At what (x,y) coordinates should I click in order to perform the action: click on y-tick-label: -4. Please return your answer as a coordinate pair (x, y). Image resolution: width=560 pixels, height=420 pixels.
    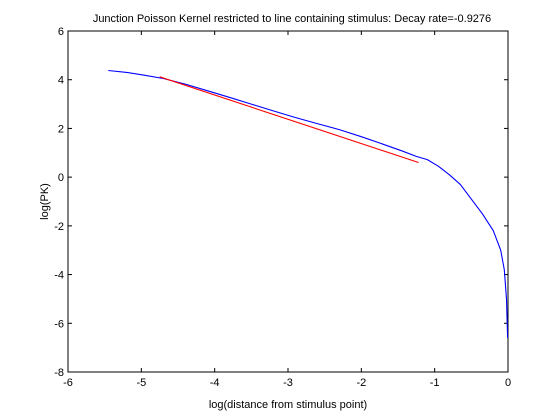
    Looking at the image, I should click on (59, 276).